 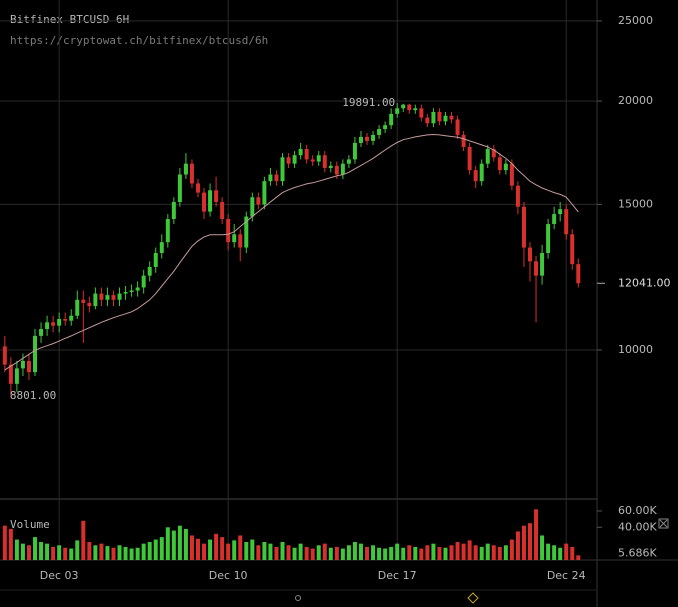 What do you see at coordinates (139, 40) in the screenshot?
I see `chart-subtitle: https://cryptowat.ch/bitfinex/btcusd/6h` at bounding box center [139, 40].